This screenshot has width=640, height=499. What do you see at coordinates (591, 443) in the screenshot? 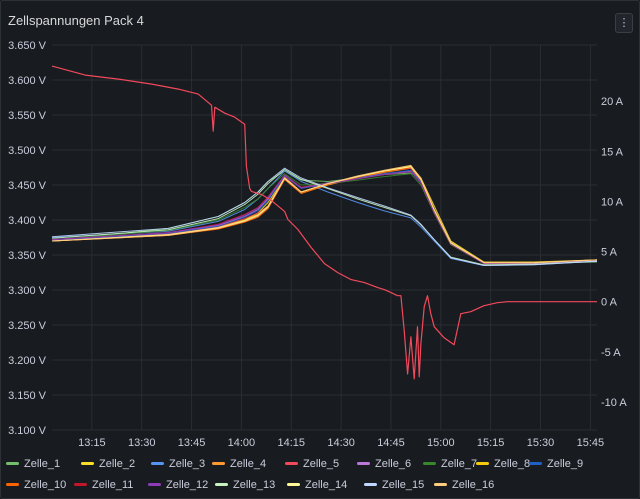
I see `x-tick-label: 15:45` at bounding box center [591, 443].